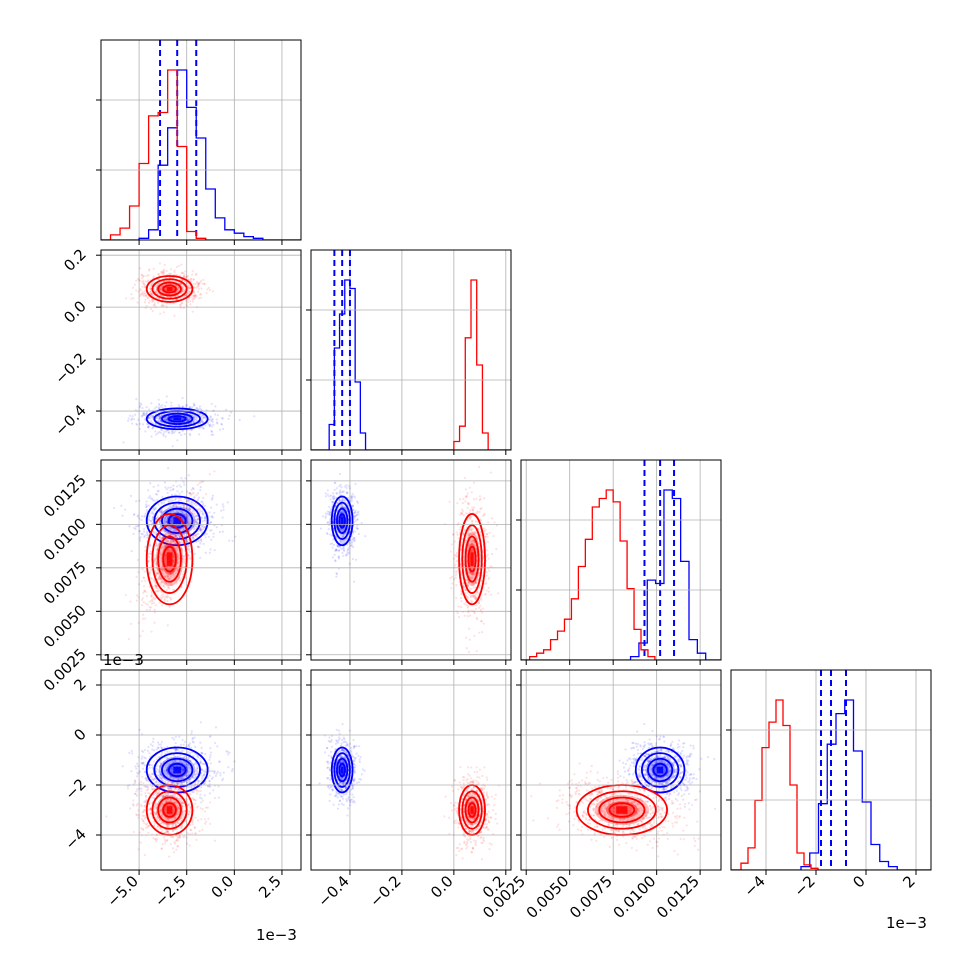 The height and width of the screenshot is (970, 970). What do you see at coordinates (70, 368) in the screenshot?
I see `y-tick-label: −0.2` at bounding box center [70, 368].